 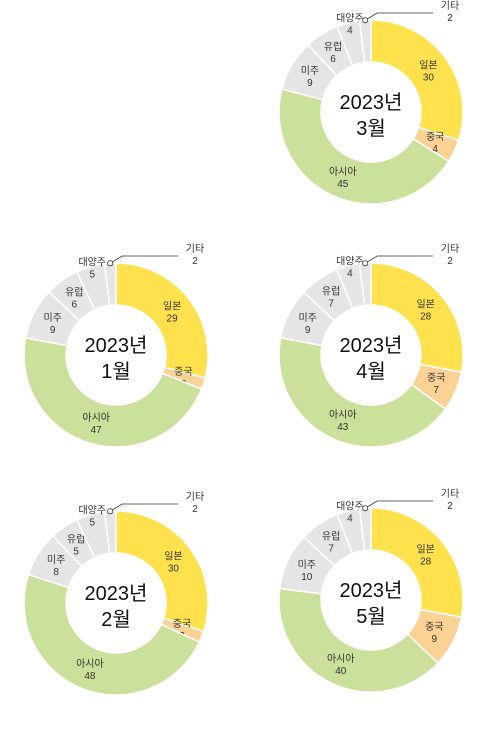 What do you see at coordinates (371, 128) in the screenshot?
I see `center-month: 3월` at bounding box center [371, 128].